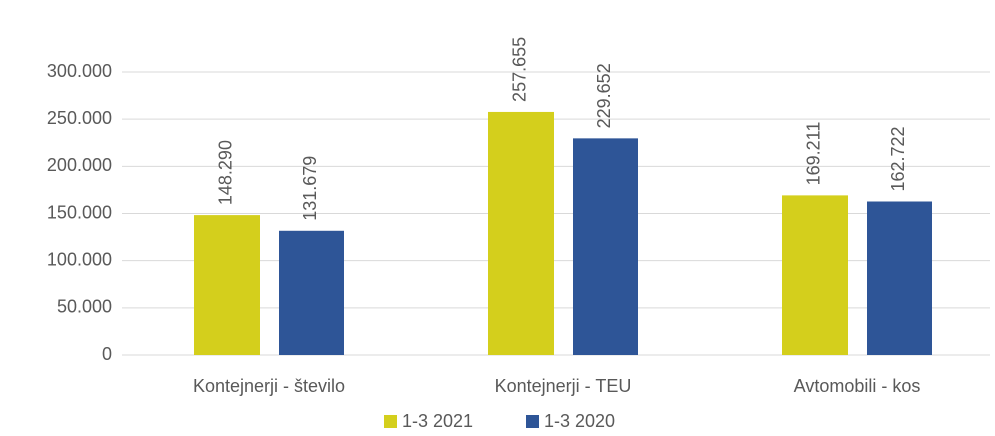 This screenshot has width=995, height=436. Describe the element at coordinates (563, 386) in the screenshot. I see `x-tick-label: Kontejnerji - TEU` at that location.